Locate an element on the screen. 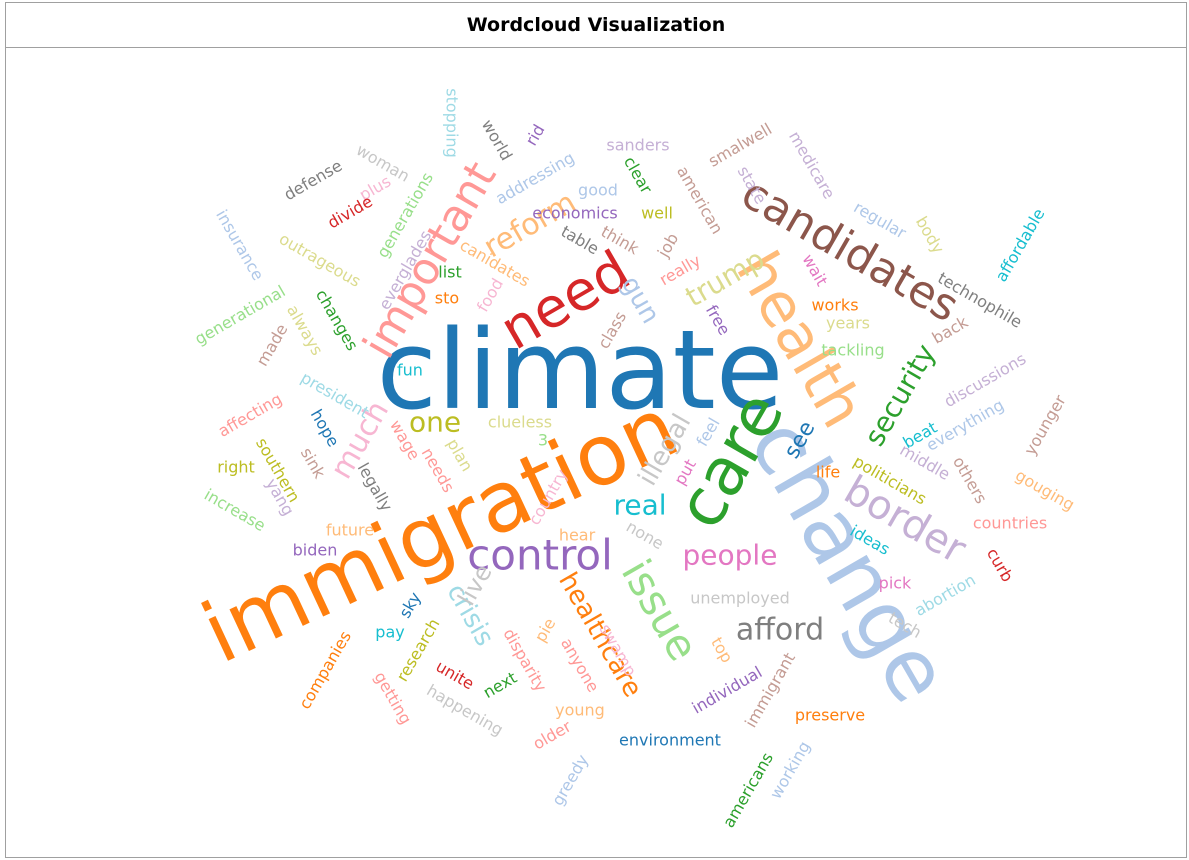  word: sanders is located at coordinates (637, 145).